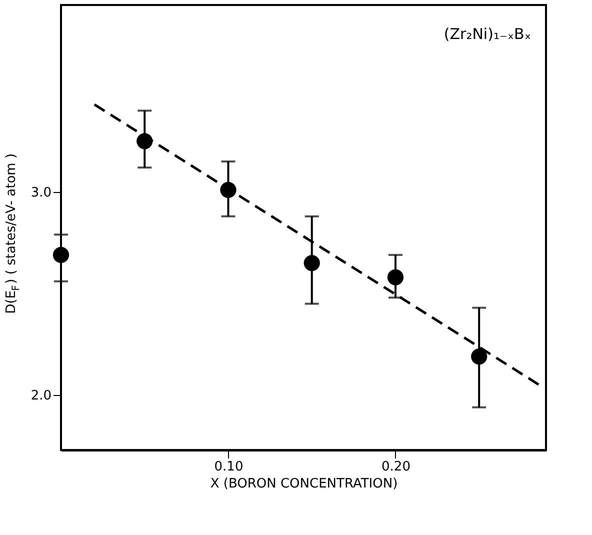 The image size is (592, 535). Describe the element at coordinates (13, 233) in the screenshot. I see `y-axis-title: D(EF) ( states/eV- atom )` at that location.